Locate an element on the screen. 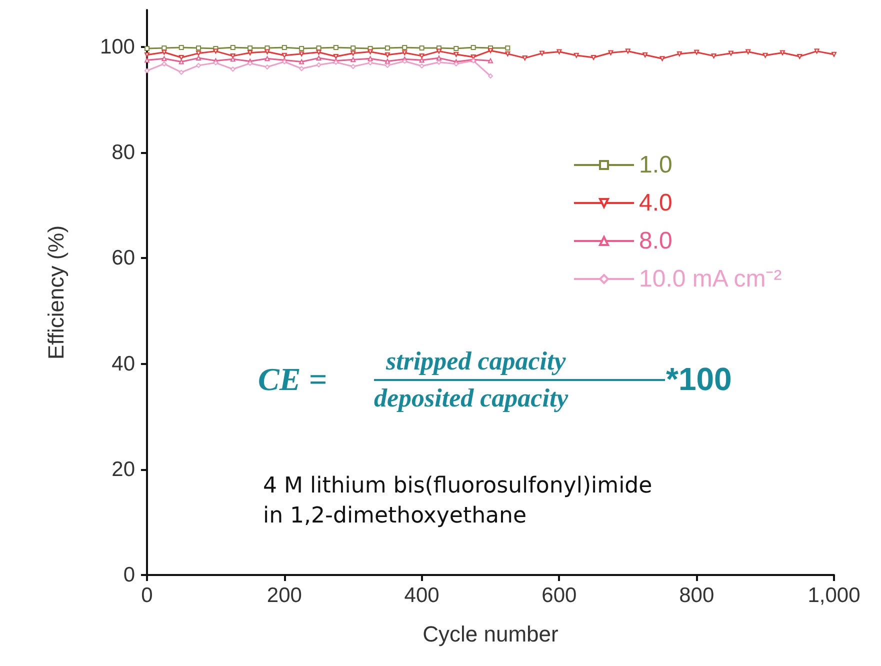  annotation: stripped capacity is located at coordinates (475, 361).